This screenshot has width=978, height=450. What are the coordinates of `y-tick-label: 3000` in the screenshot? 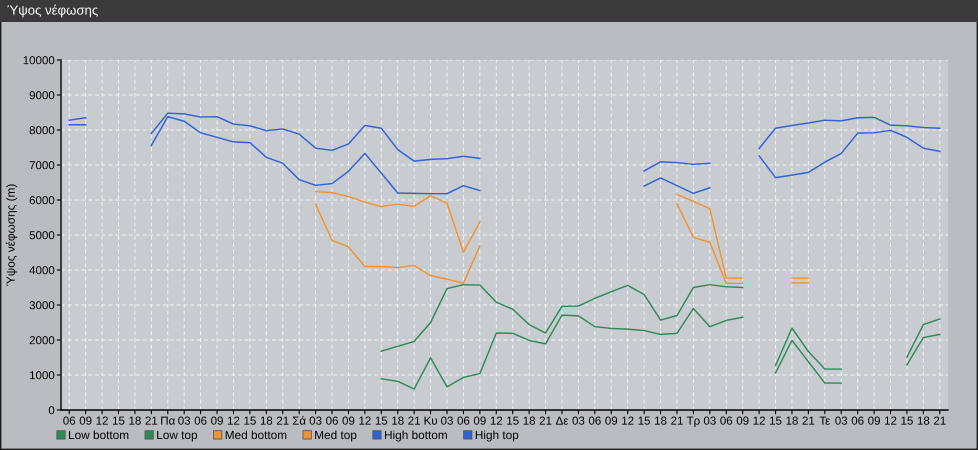 It's located at (42, 305).